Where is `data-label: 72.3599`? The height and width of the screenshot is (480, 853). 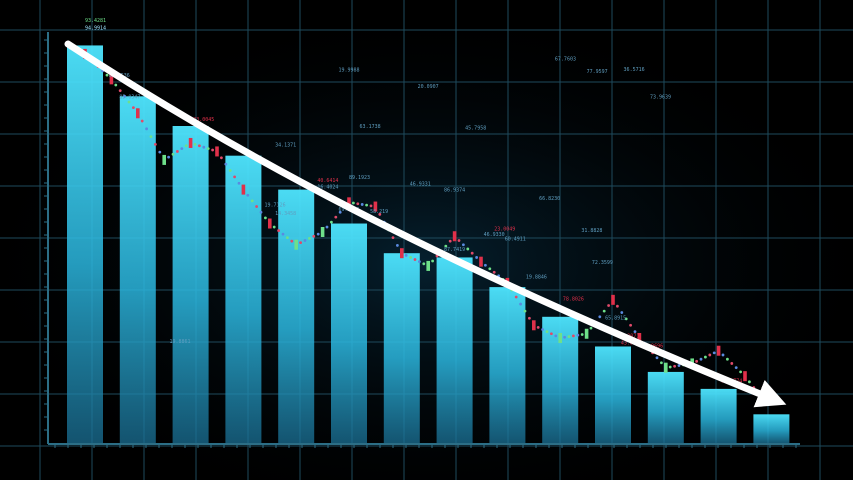
data-label: 72.3599 is located at coordinates (602, 263).